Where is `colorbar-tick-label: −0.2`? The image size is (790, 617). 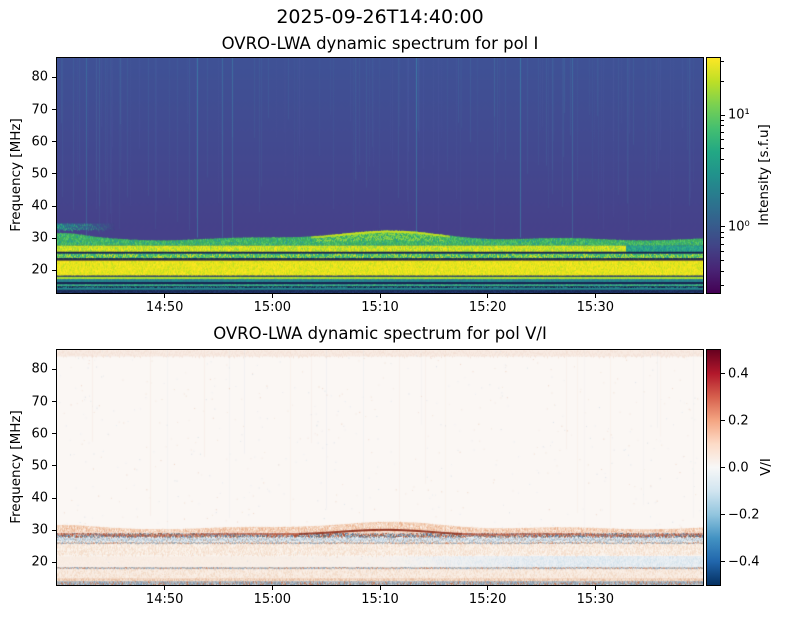
colorbar-tick-label: −0.2 is located at coordinates (744, 514).